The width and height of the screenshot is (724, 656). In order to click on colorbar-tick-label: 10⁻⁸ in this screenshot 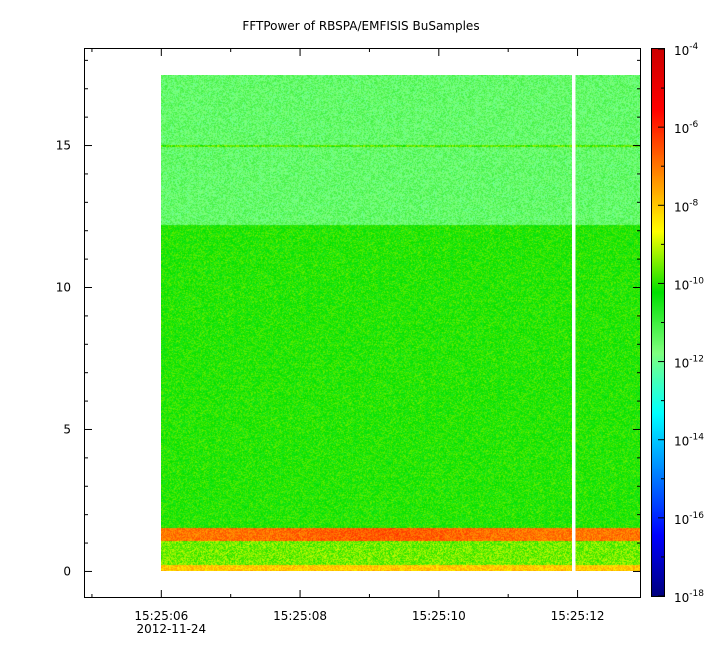, I will do `click(686, 206)`.